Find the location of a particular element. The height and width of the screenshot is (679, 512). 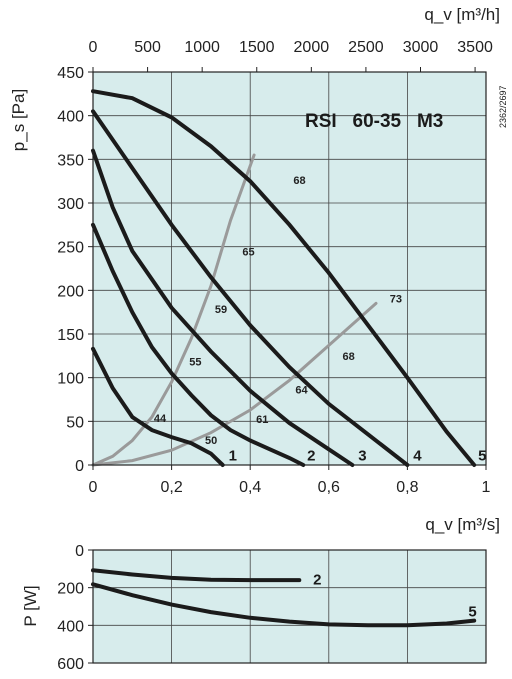

power-plot-frame is located at coordinates (289, 606).